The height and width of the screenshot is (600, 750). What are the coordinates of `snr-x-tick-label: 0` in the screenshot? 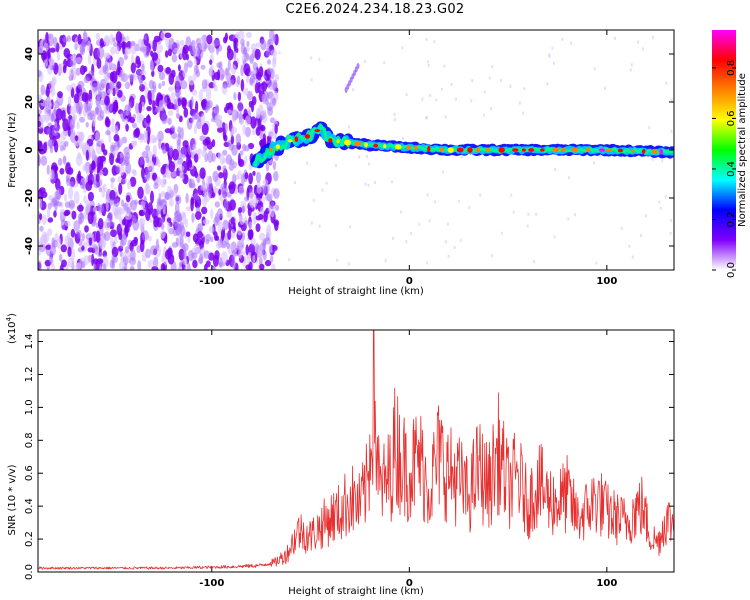 It's located at (409, 583).